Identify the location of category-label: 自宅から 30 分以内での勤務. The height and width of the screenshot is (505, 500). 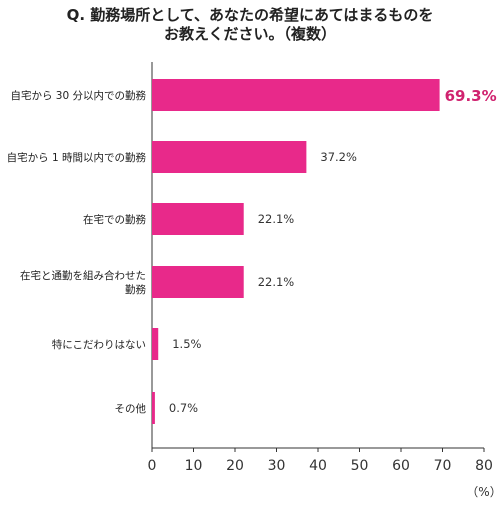
(78, 95).